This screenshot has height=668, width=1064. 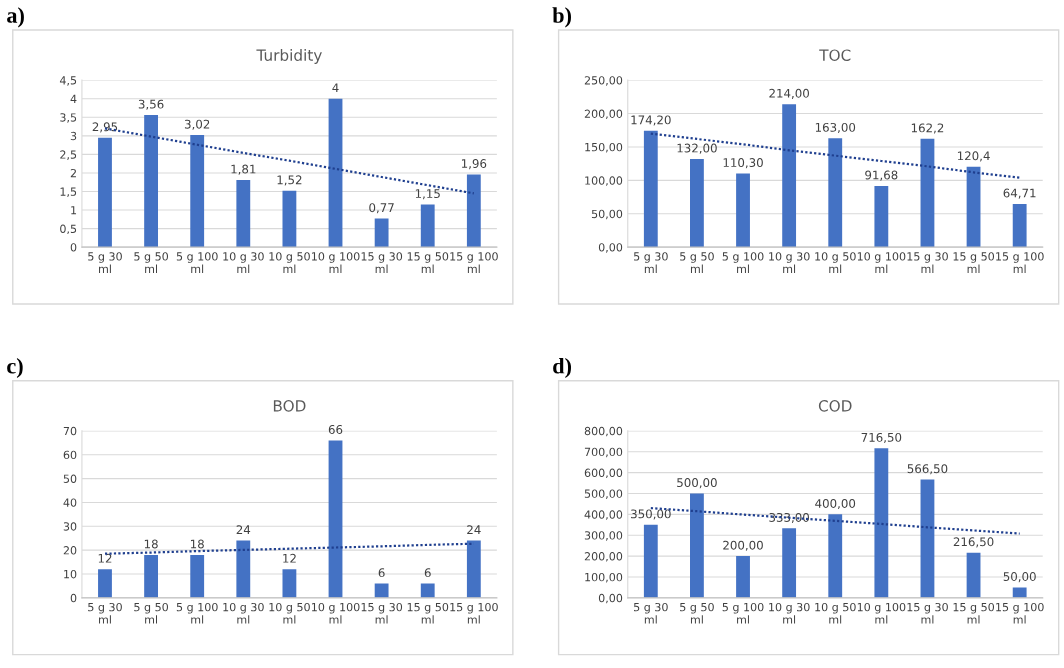 What do you see at coordinates (197, 124) in the screenshot?
I see `data-label: 3,02` at bounding box center [197, 124].